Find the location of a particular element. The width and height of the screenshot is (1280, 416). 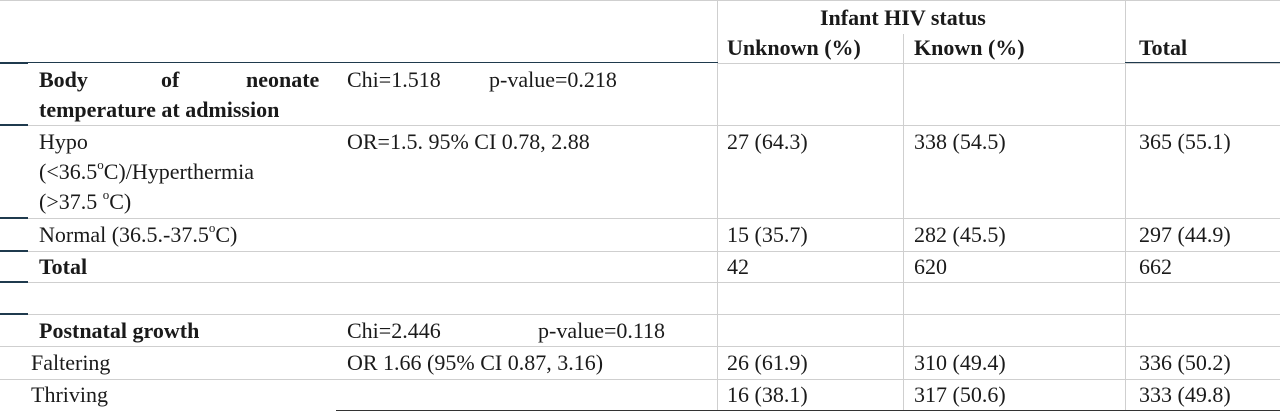

row-label-part: (>37.5 is located at coordinates (71, 201).